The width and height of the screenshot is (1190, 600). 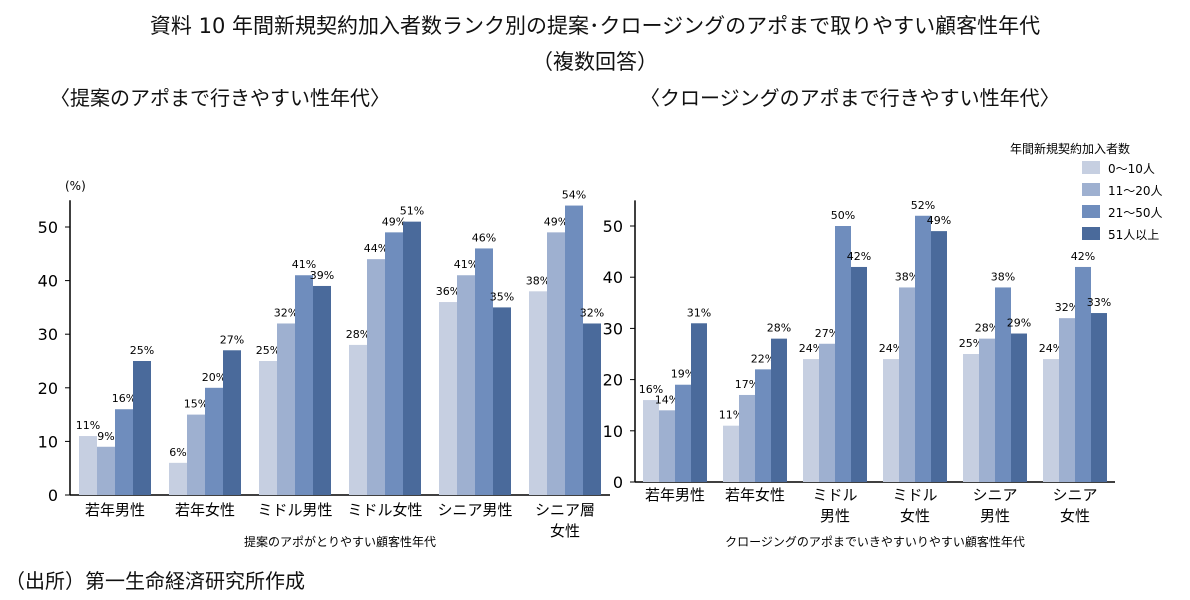 What do you see at coordinates (1133, 235) in the screenshot?
I see `legend-label: 51人以上` at bounding box center [1133, 235].